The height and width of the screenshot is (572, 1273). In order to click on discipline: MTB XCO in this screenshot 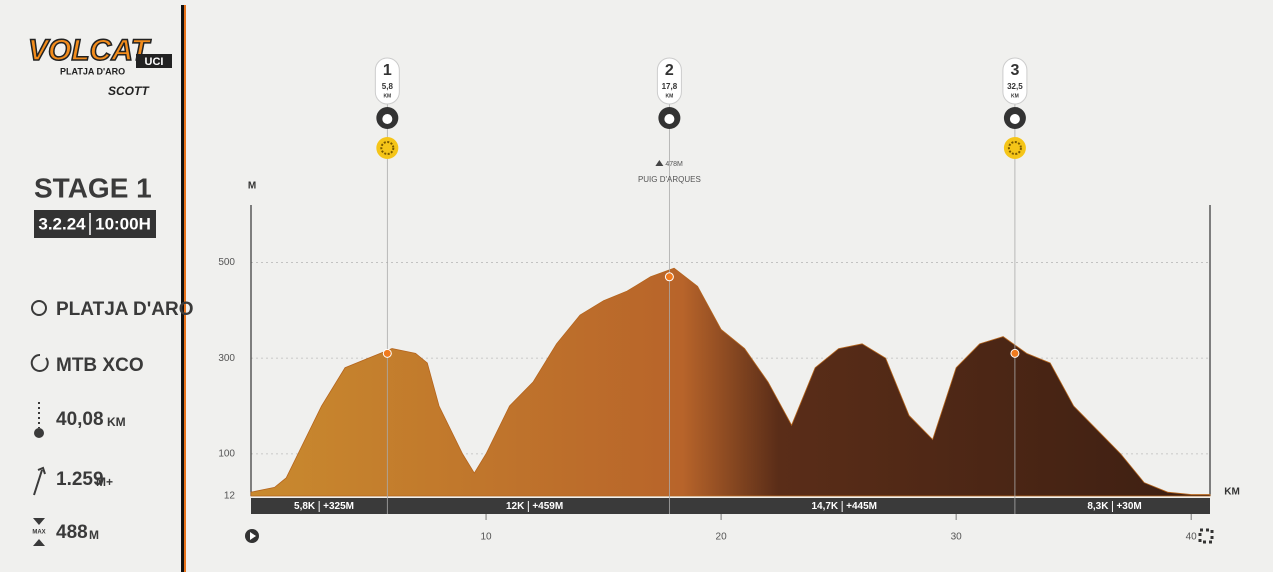, I will do `click(100, 365)`.